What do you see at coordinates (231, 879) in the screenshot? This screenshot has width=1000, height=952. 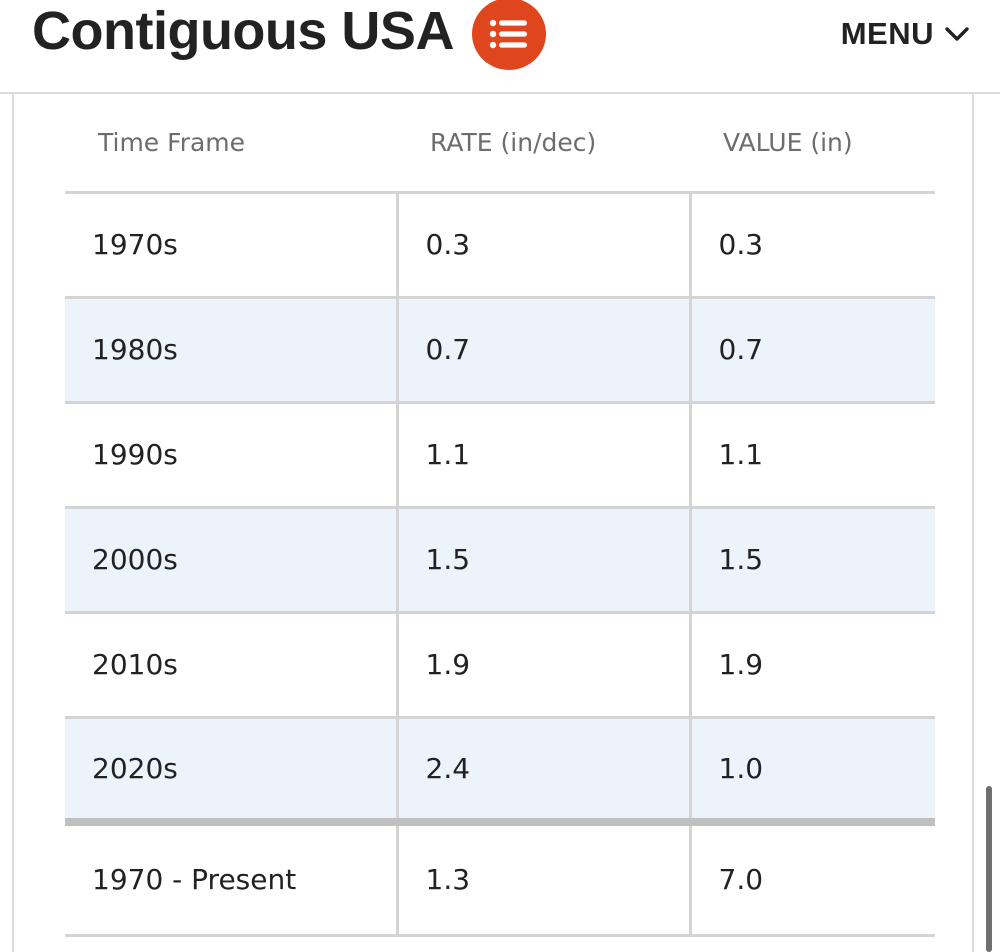 I see `total-time-frame-cell: 1970 - Present` at bounding box center [231, 879].